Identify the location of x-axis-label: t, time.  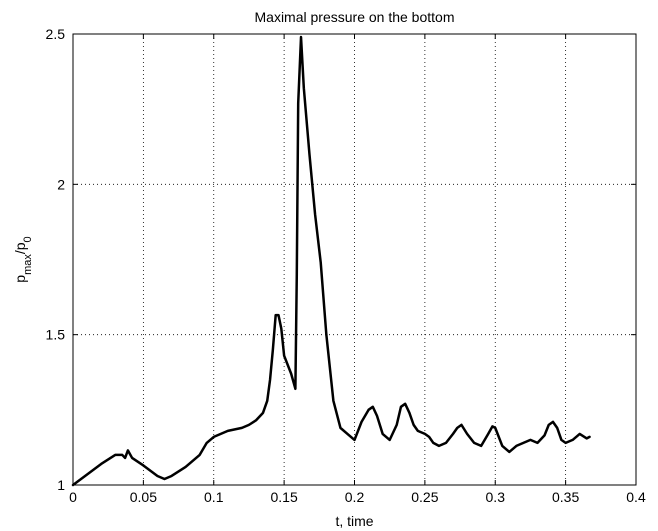
(354, 521).